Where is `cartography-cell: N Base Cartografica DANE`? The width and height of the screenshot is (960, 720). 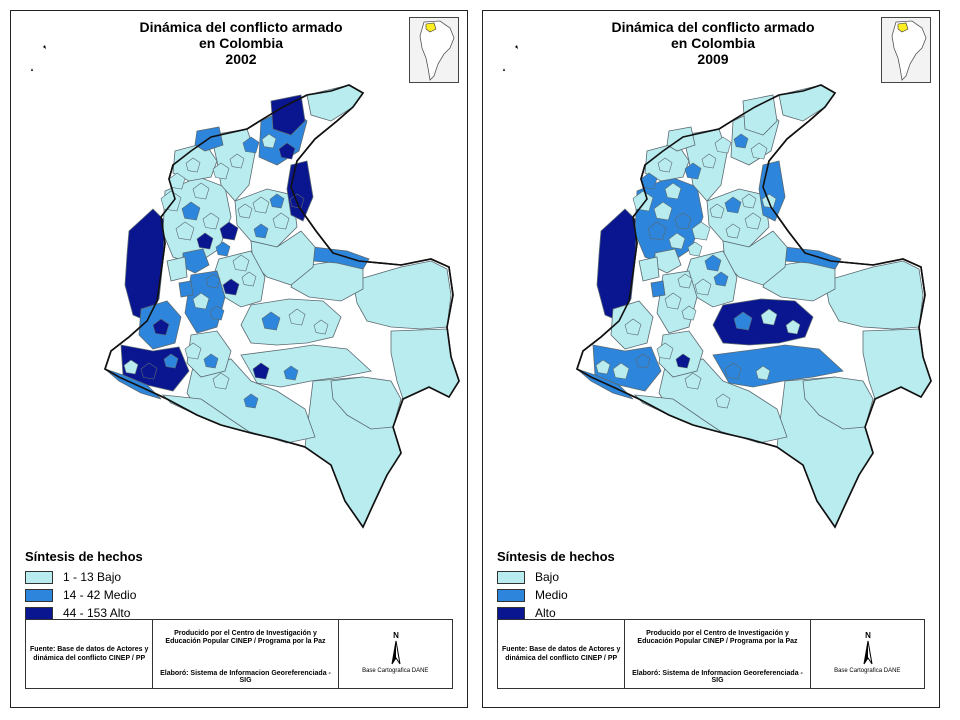
cartography-cell: N Base Cartografica DANE is located at coordinates (867, 654).